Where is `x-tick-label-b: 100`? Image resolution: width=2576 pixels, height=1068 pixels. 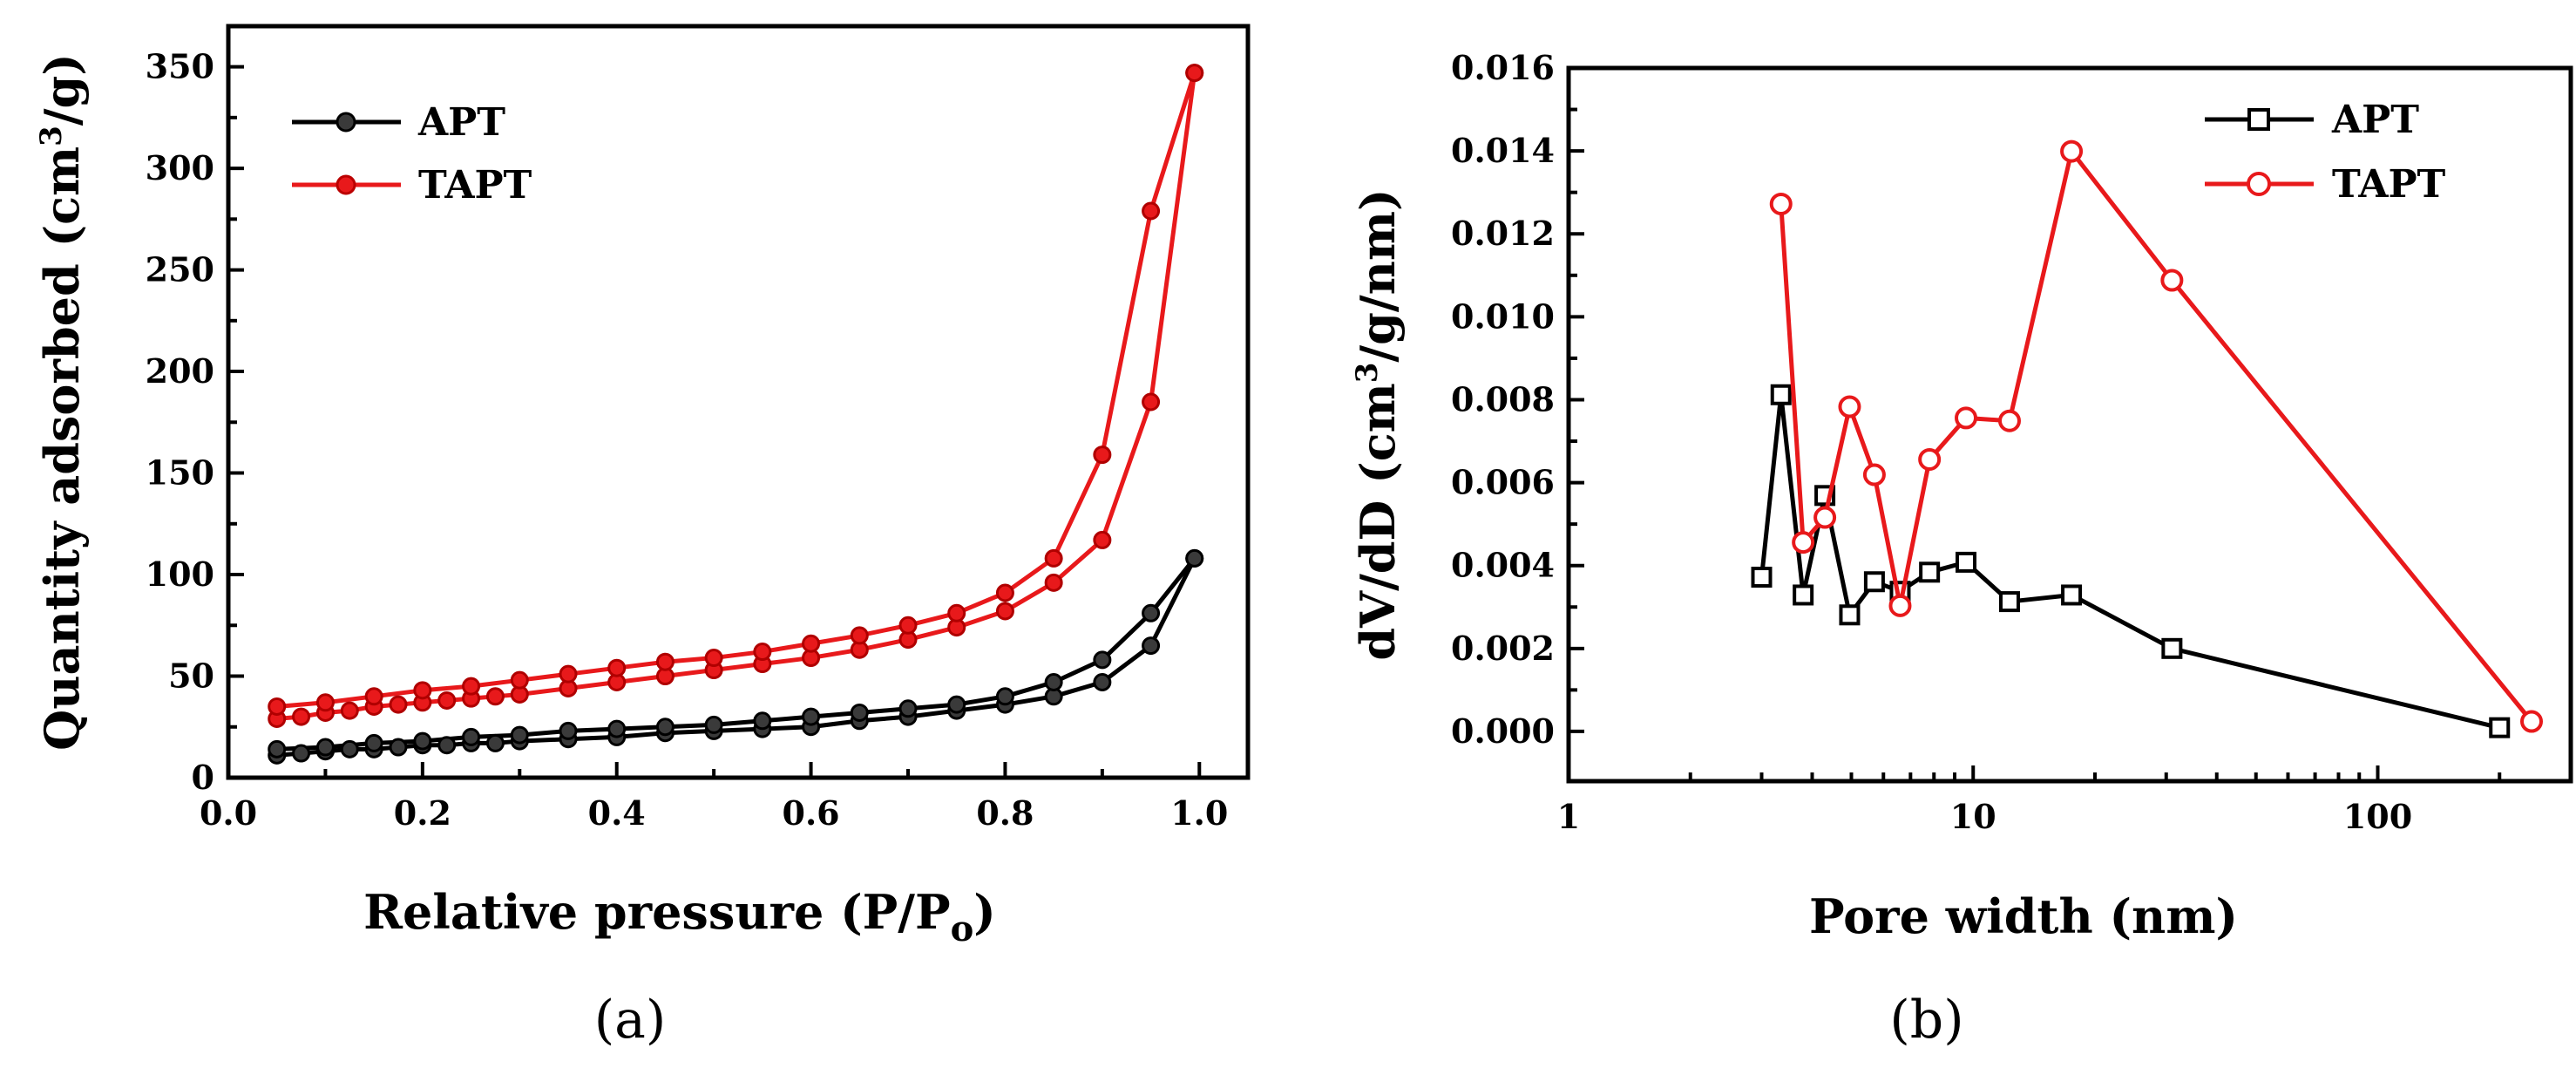
x-tick-label-b: 100 is located at coordinates (2377, 817).